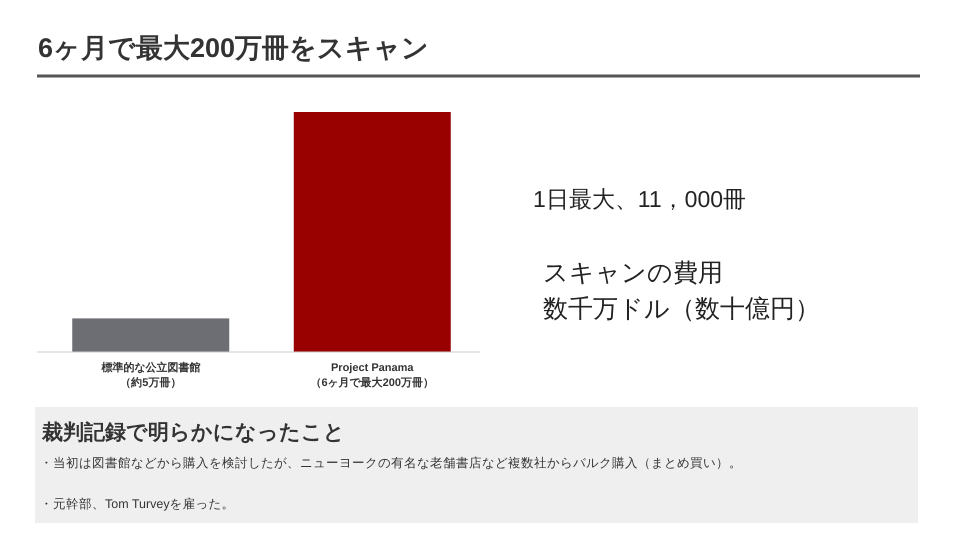  Describe the element at coordinates (150, 375) in the screenshot. I see `x-tick-label: 標準的な公立図書館（約5万冊）` at that location.